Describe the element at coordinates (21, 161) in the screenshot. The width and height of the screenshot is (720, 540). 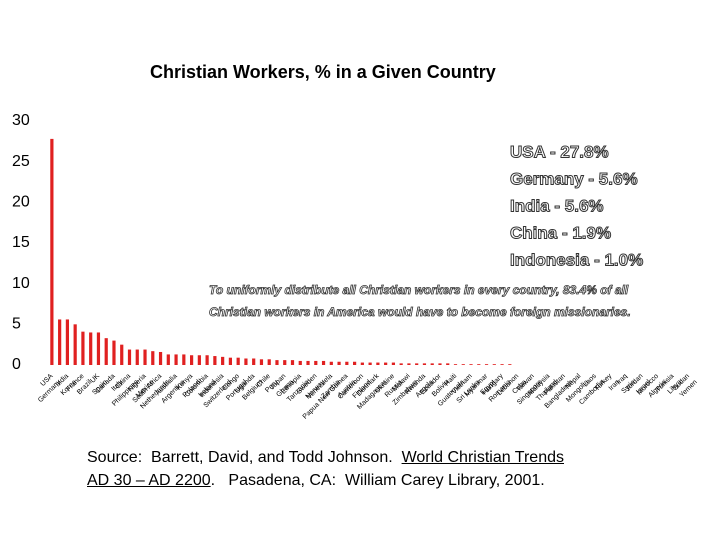
I see `y-tick-label: 25` at that location.